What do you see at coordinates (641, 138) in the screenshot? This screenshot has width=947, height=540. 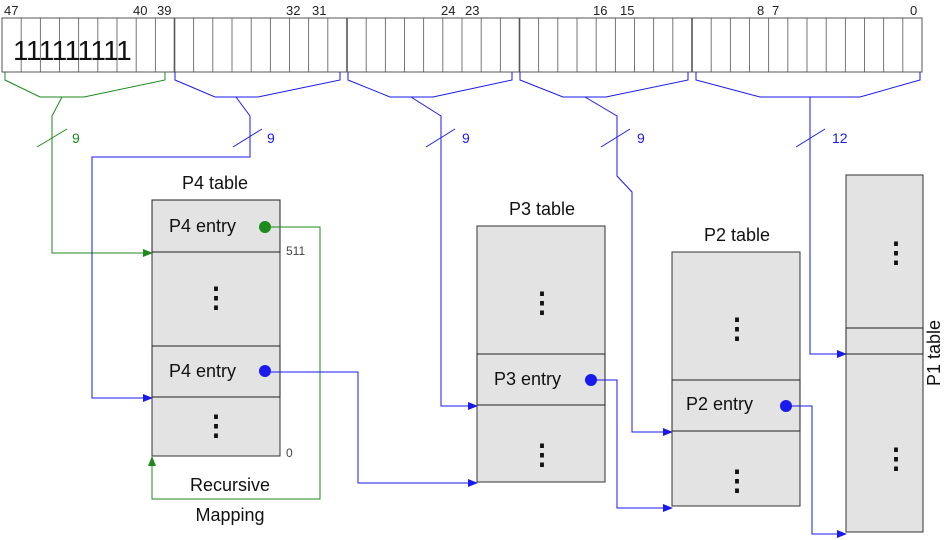 I see `p2-bus-width: 9` at bounding box center [641, 138].